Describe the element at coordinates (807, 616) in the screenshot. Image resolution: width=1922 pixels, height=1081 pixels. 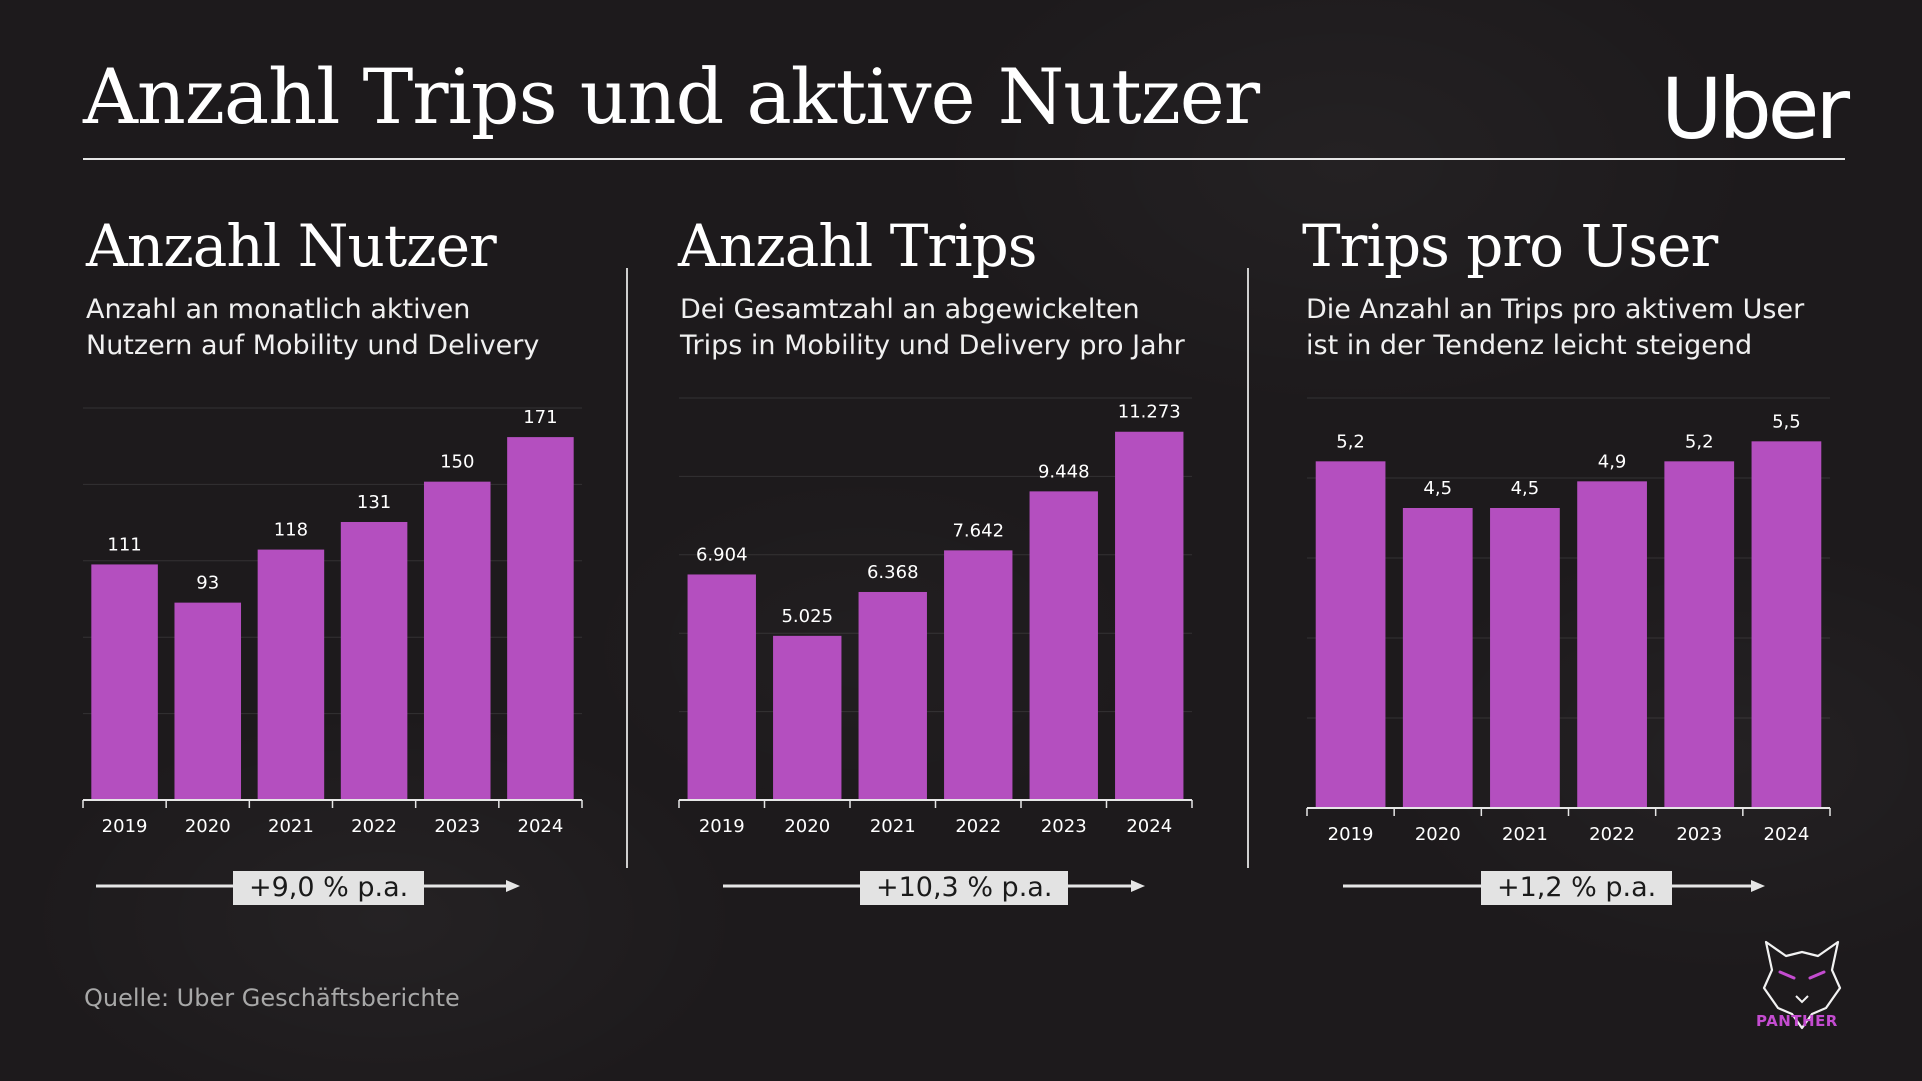
I see `data-label: 5.025` at that location.